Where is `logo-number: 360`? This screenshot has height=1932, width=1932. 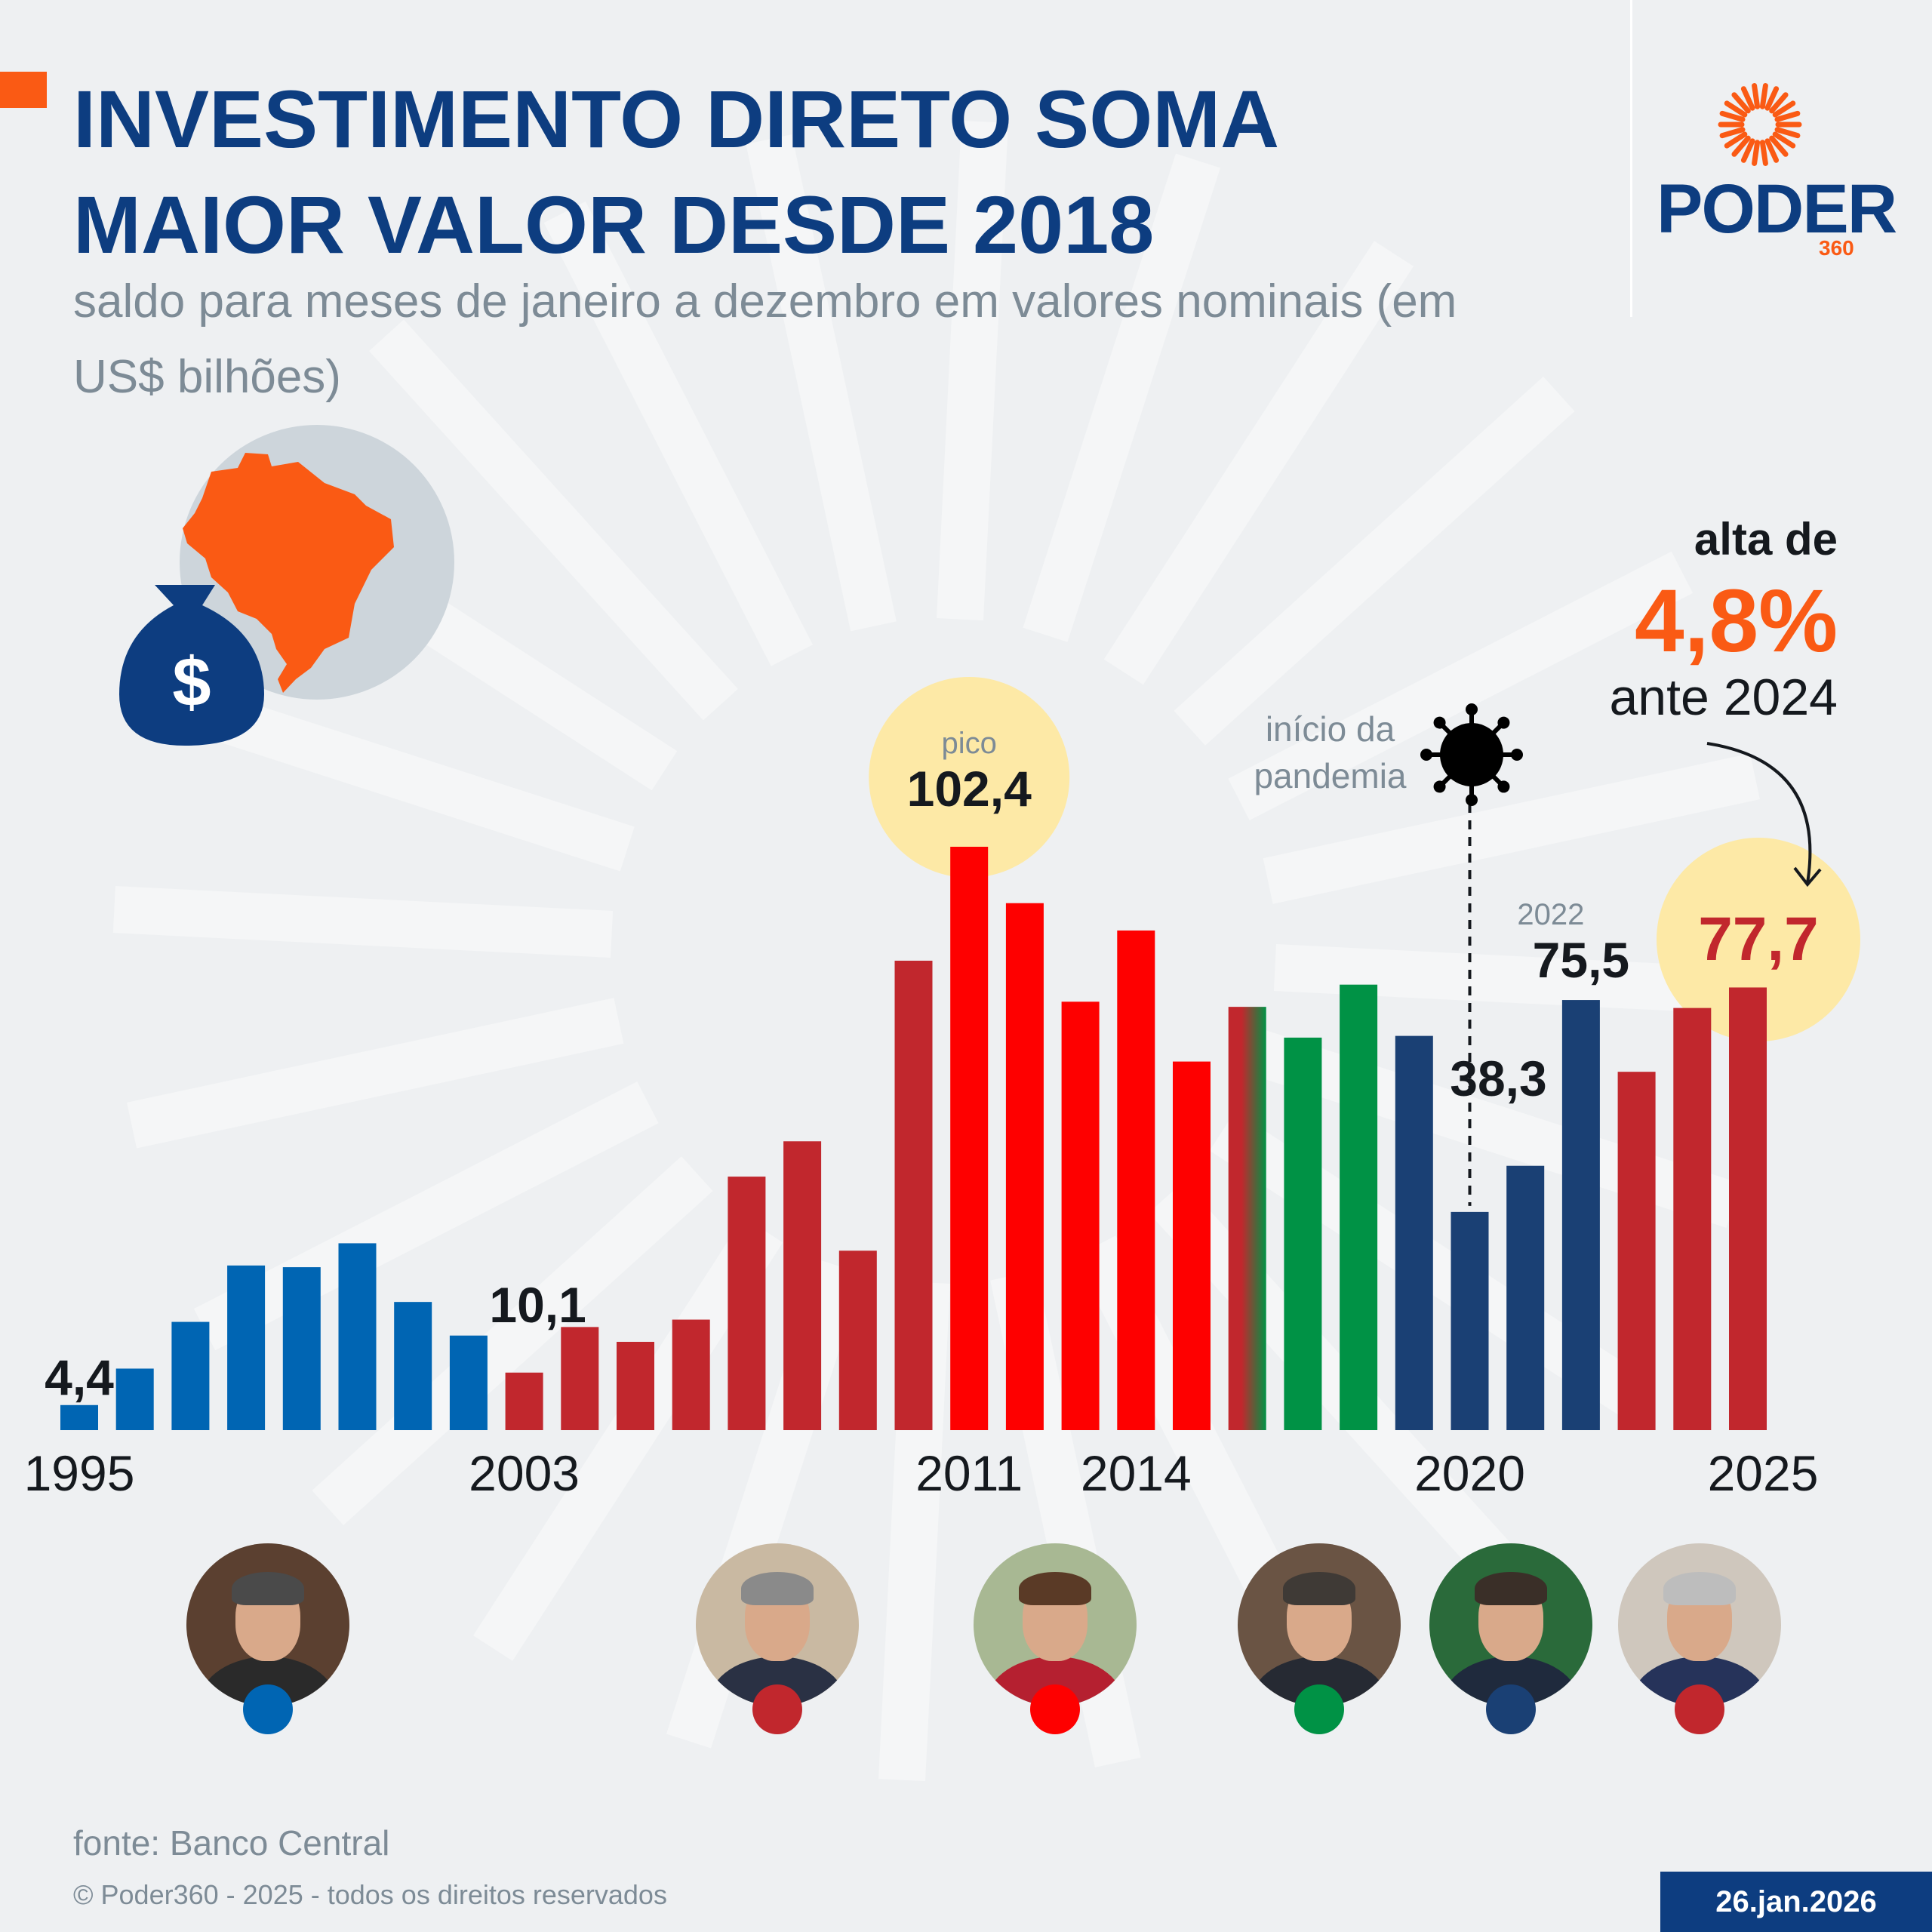
logo-number: 360 is located at coordinates (1836, 248).